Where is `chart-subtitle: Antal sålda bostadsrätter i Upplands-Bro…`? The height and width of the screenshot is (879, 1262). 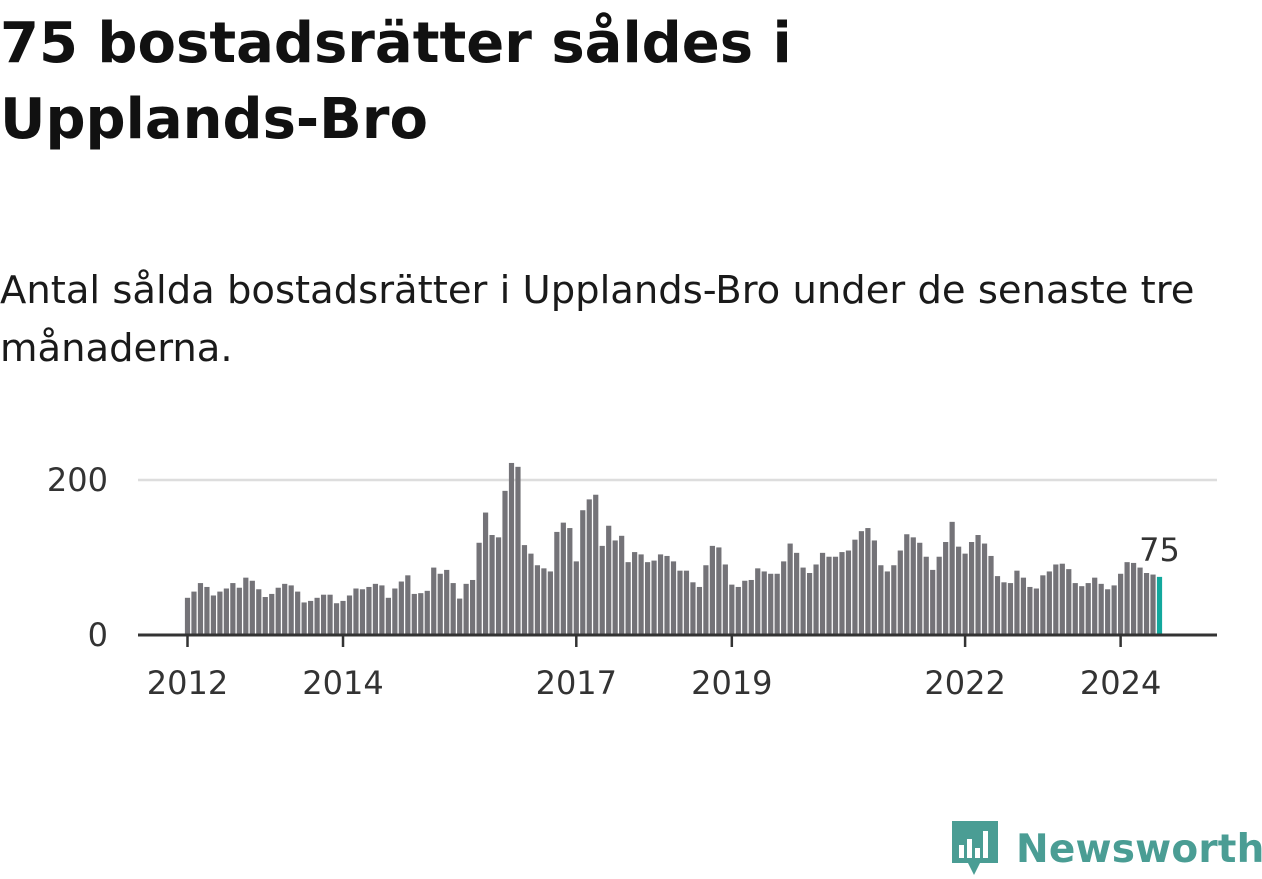 chart-subtitle: Antal sålda bostadsrätter i Upplands-Bro… is located at coordinates (597, 319).